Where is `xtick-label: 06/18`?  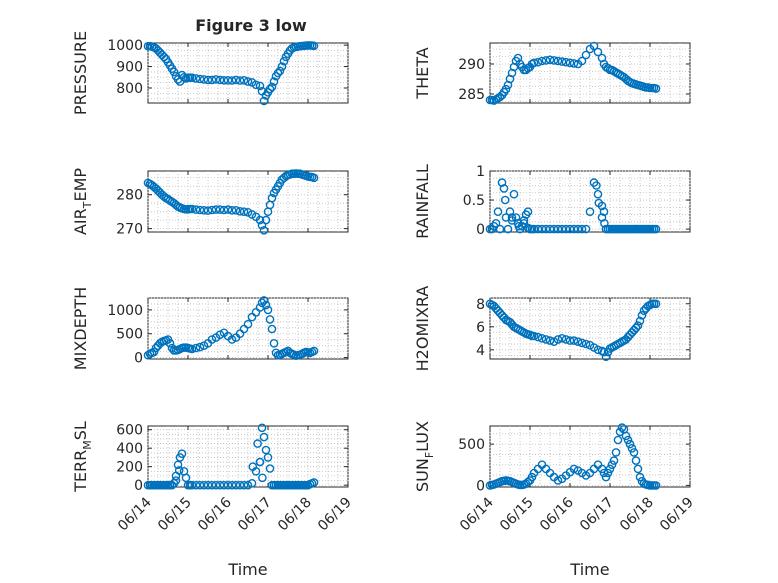
xtick-label: 06/18 is located at coordinates (295, 515).